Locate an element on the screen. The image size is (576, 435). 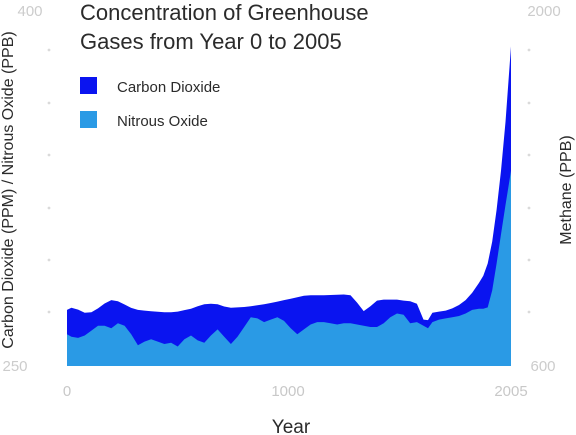
x-tick-2005: 2005 is located at coordinates (510, 391).